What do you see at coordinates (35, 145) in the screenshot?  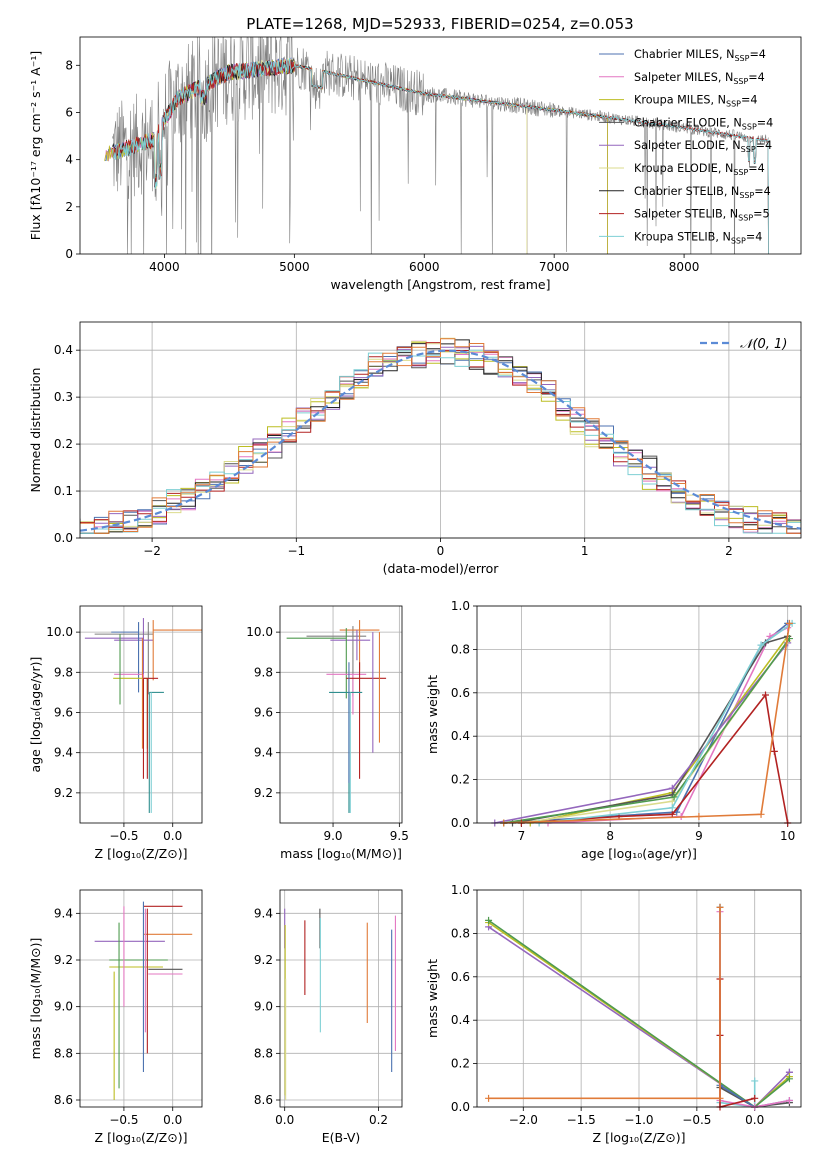 I see `y-axis-label: Flux [fλ10⁻¹⁷ erg cm⁻² s⁻¹ A⁻¹]` at bounding box center [35, 145].